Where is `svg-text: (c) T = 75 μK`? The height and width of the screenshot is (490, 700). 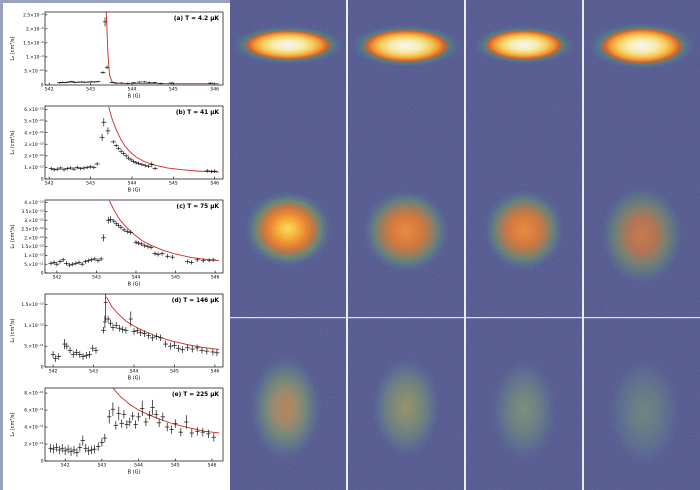
svg-text: (c) T = 75 μK is located at coordinates (198, 207).